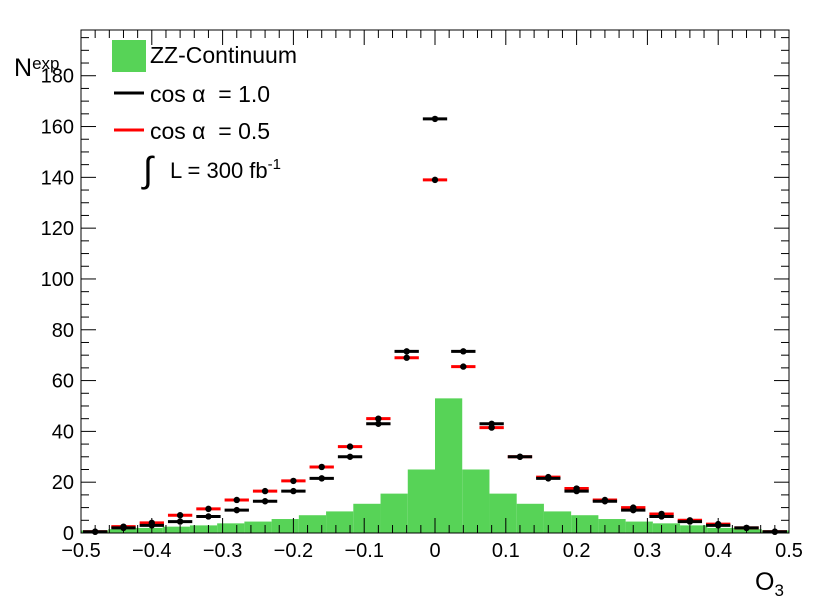  Describe the element at coordinates (63, 432) in the screenshot. I see `y-tick-label: 40` at that location.